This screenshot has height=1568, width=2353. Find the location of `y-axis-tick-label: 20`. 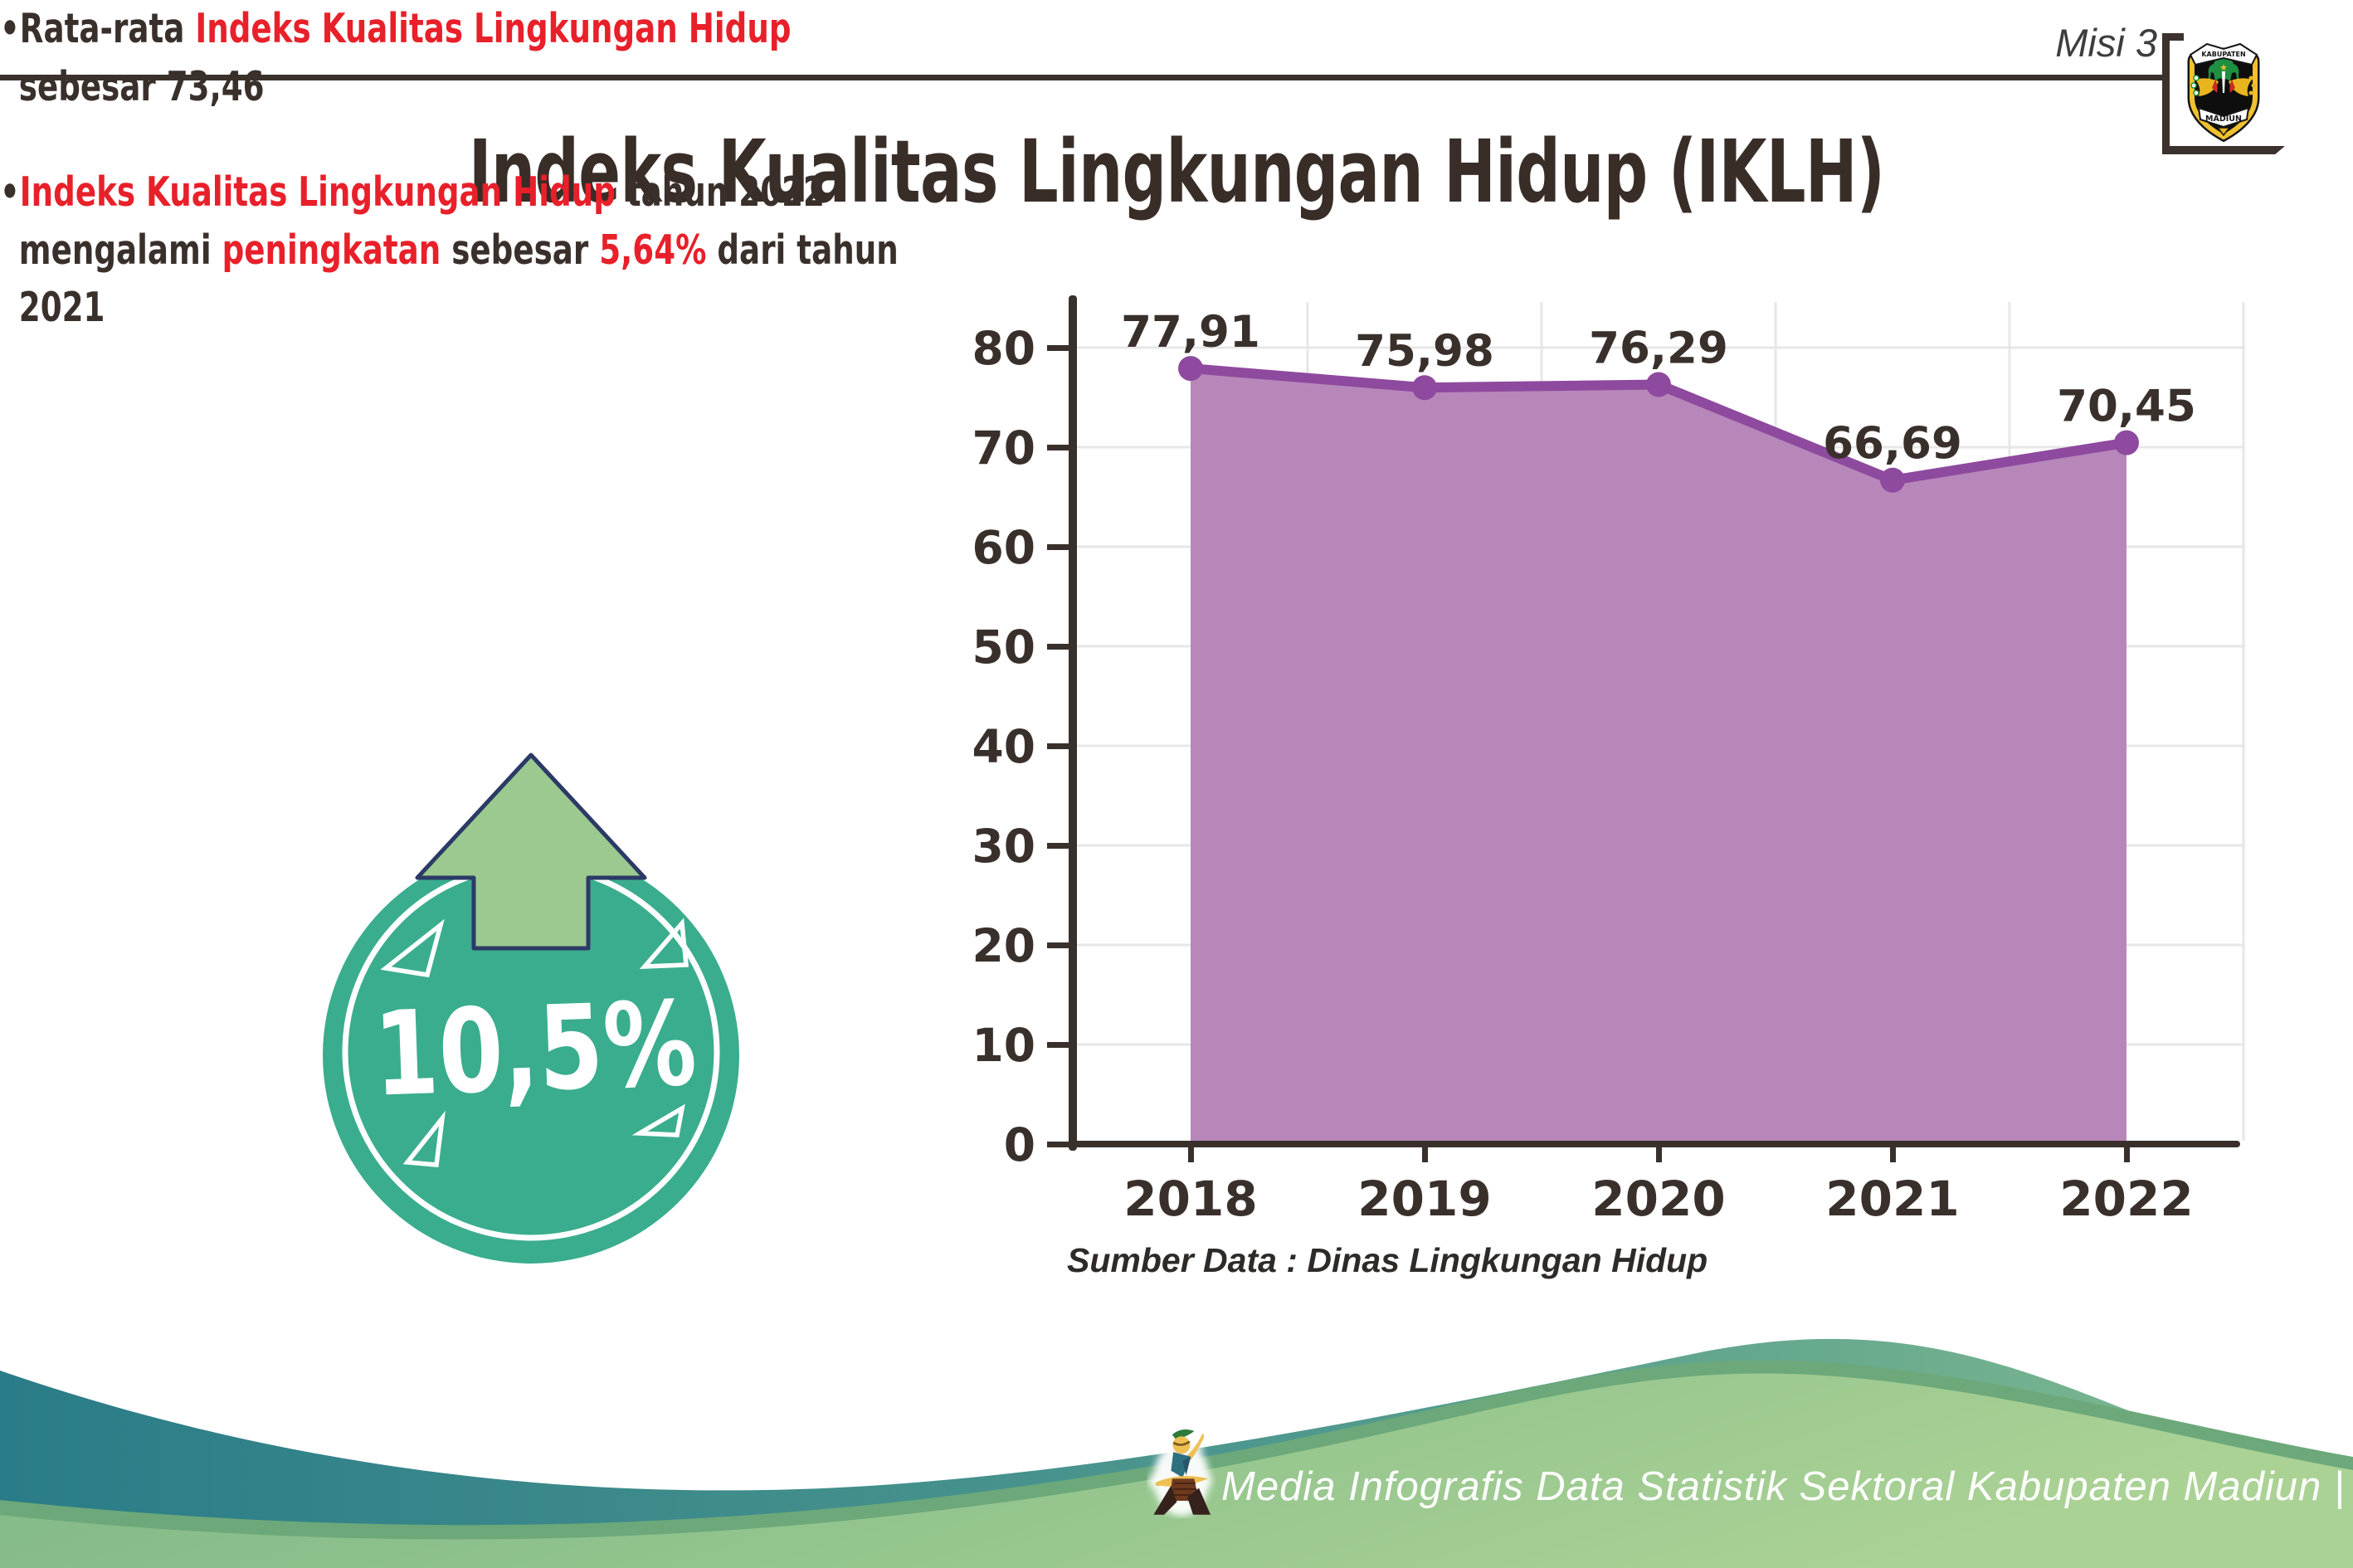

y-axis-tick-label: 20 is located at coordinates (1003, 945).